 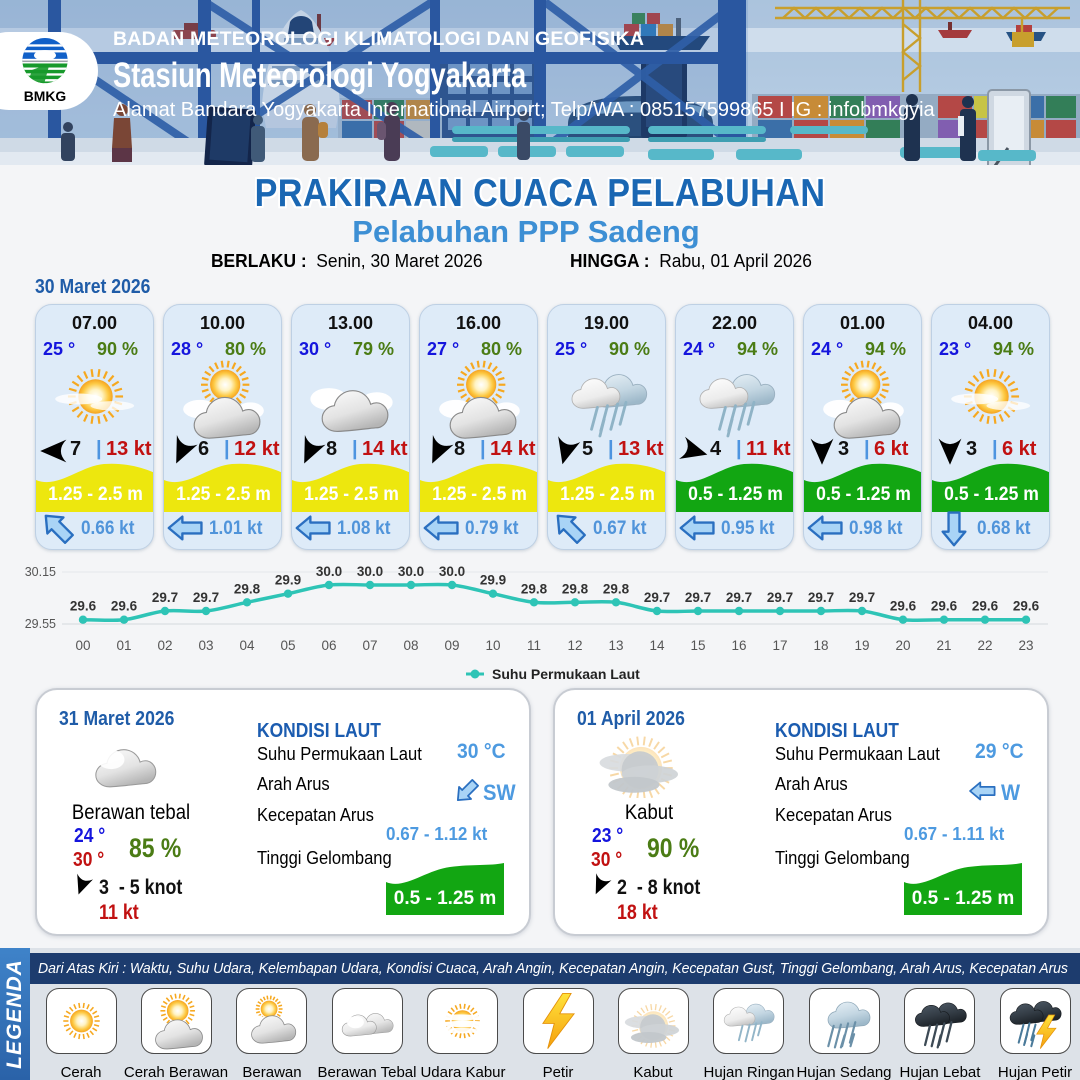 I want to click on svg-text: 02, so click(x=164, y=645).